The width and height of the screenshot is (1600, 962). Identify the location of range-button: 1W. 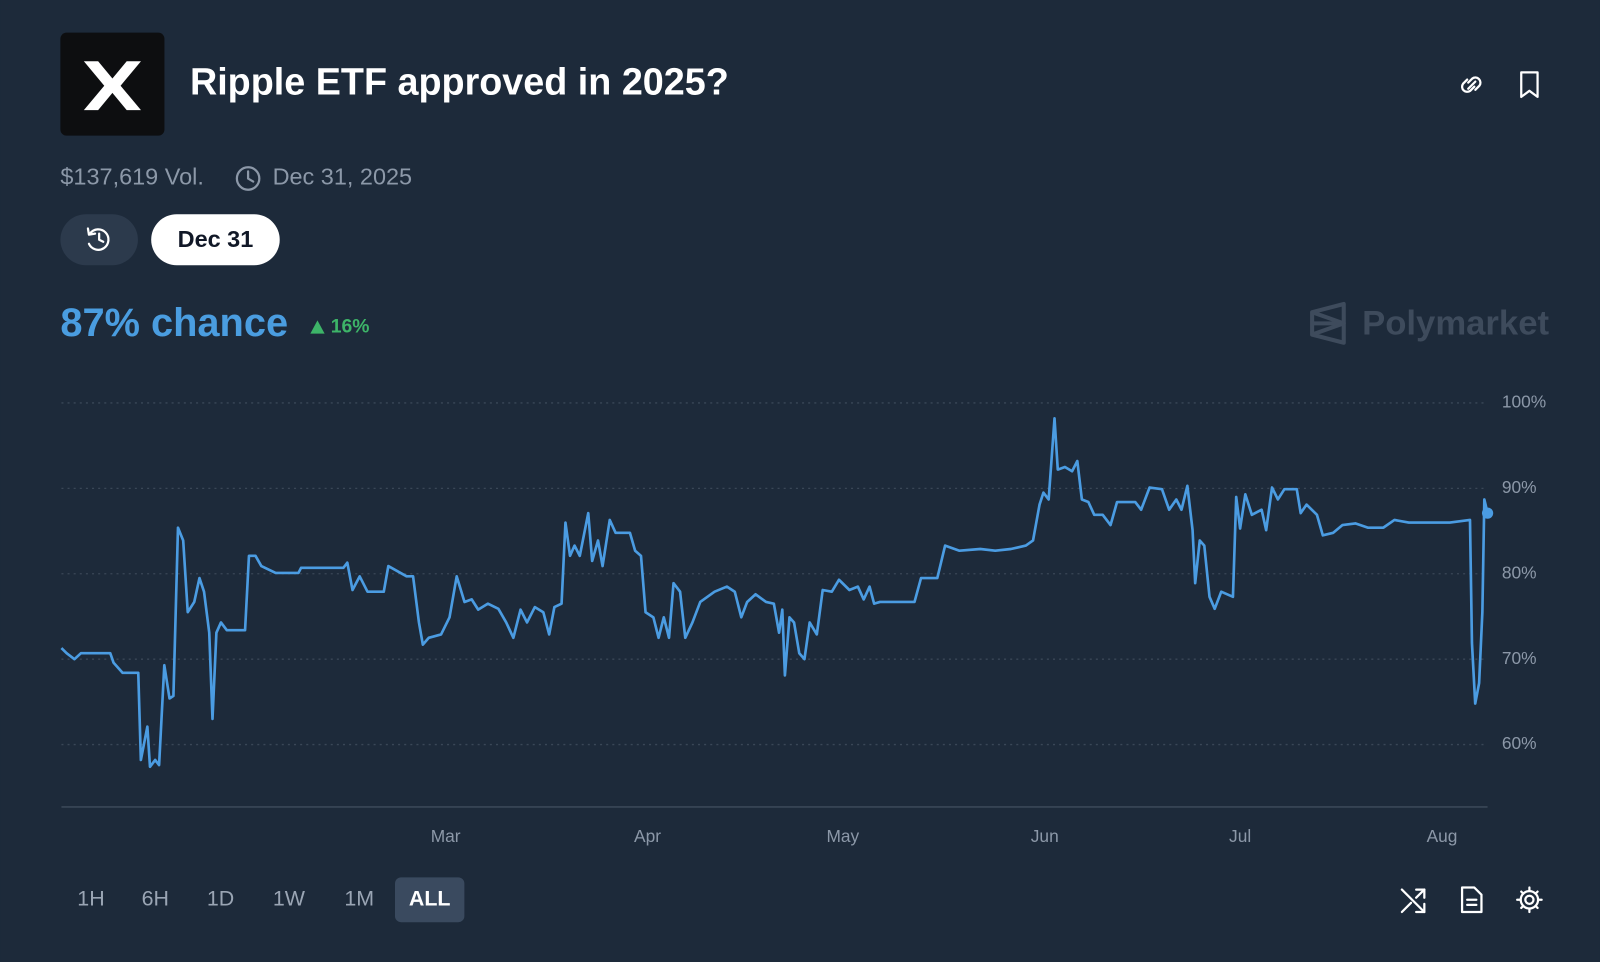
(289, 898).